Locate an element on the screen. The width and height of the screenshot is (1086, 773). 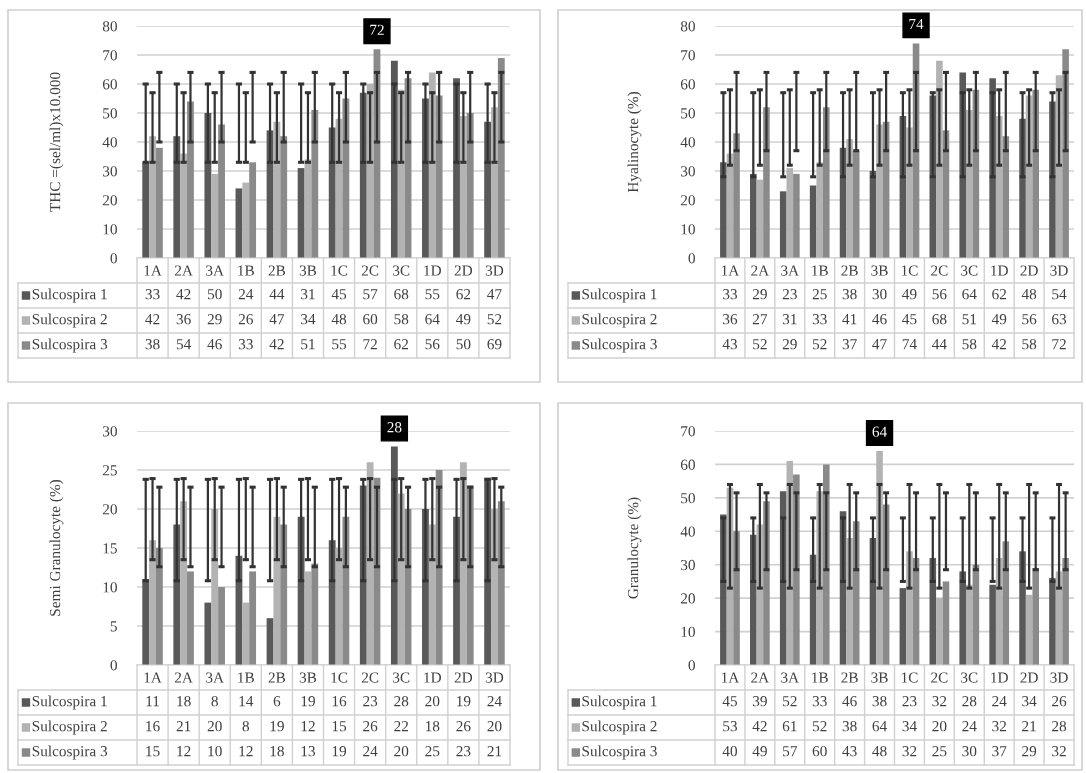
data-label: 22 is located at coordinates (401, 726).